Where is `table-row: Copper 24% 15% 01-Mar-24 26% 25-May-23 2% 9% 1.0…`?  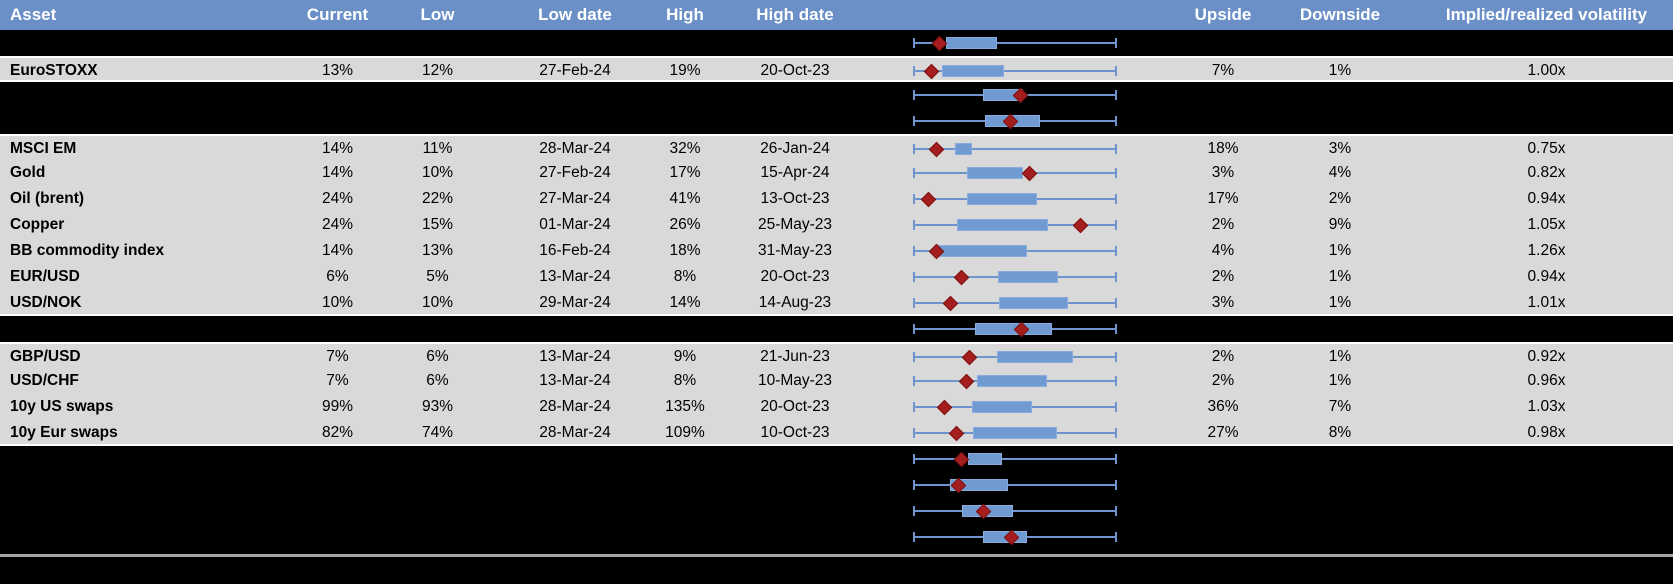
table-row: Copper 24% 15% 01-Mar-24 26% 25-May-23 2% 9% 1.0… is located at coordinates (836, 225).